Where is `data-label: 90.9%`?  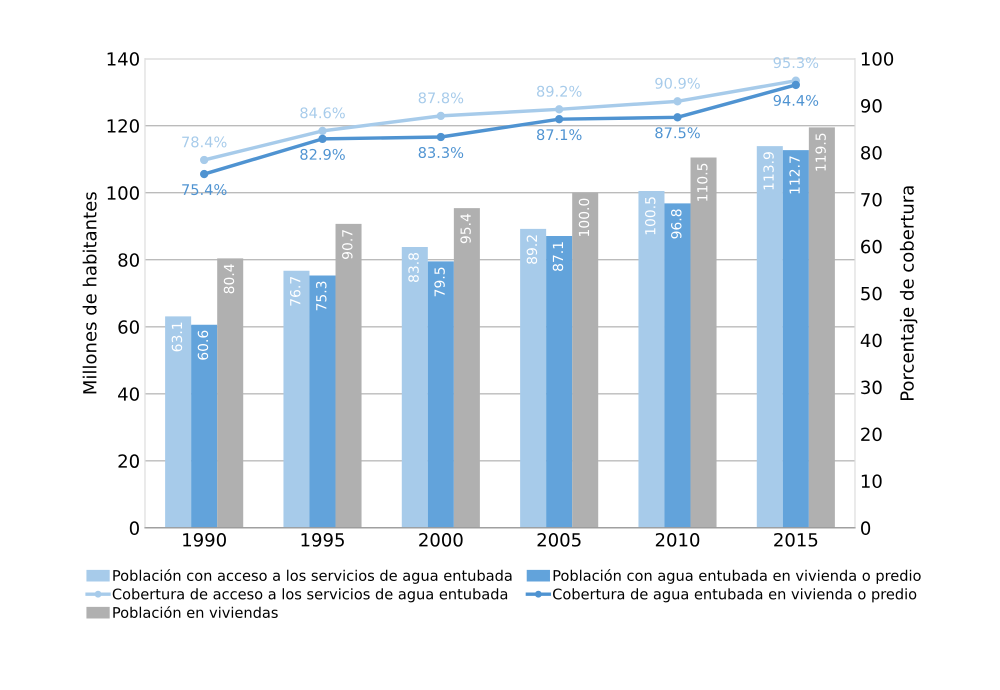
data-label: 90.9% is located at coordinates (677, 83).